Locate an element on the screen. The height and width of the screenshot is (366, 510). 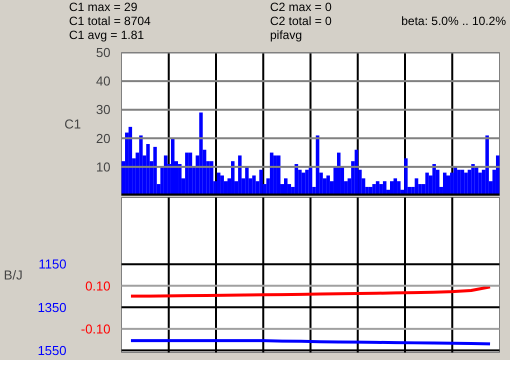
text: C1 max = 29 is located at coordinates (103, 7).